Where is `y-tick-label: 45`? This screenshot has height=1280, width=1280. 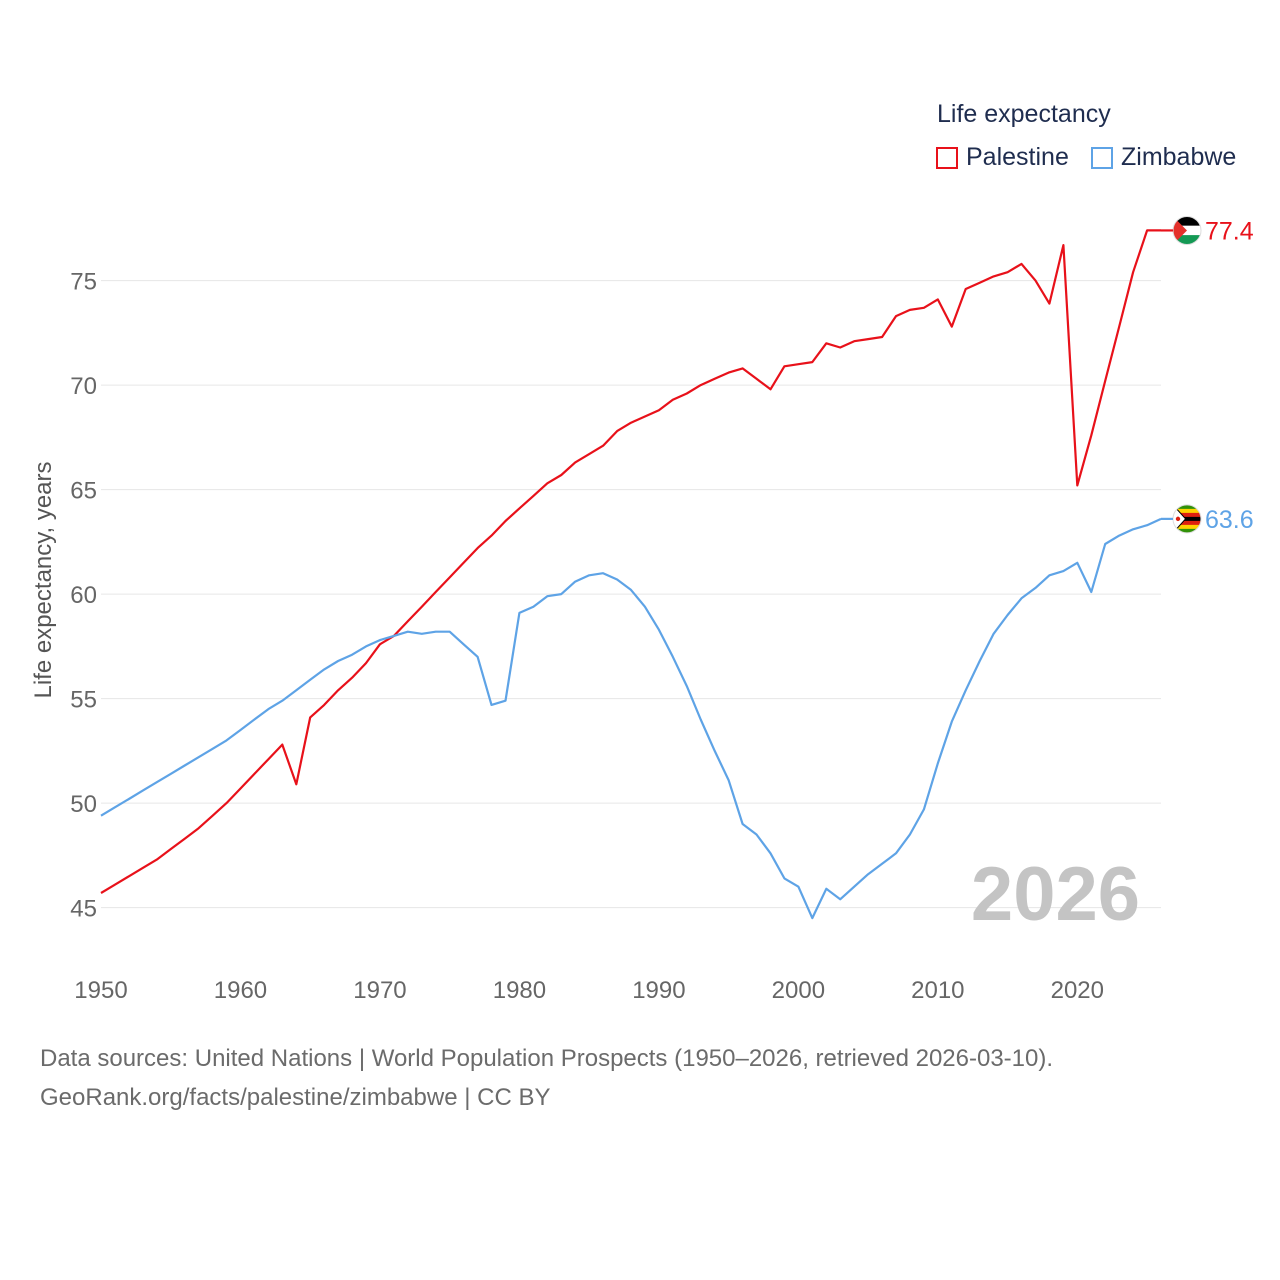
y-tick-label: 45 is located at coordinates (83, 909).